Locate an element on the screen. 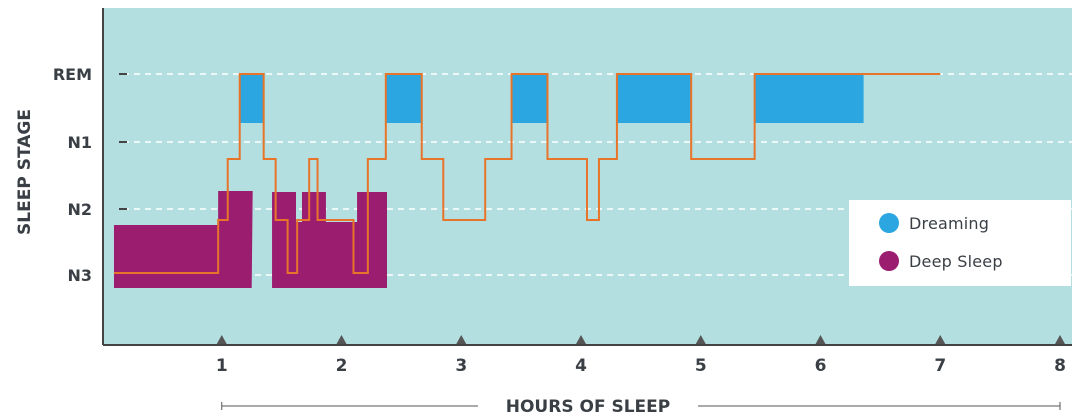  y-tick-label-n3: N3 is located at coordinates (79, 275).